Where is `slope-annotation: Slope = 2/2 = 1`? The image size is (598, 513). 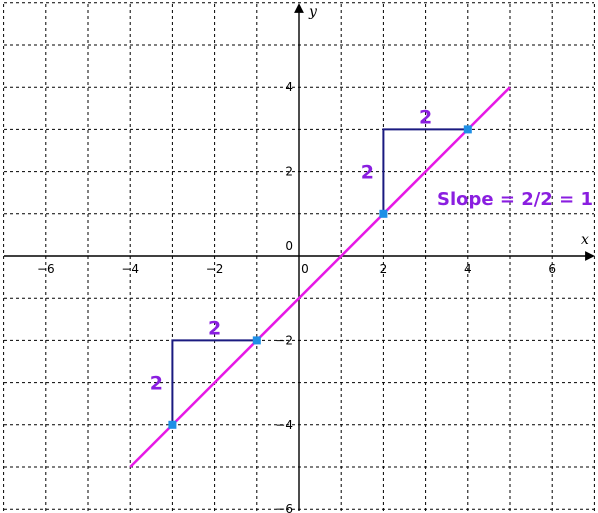
slope-annotation: Slope = 2/2 = 1 is located at coordinates (515, 199).